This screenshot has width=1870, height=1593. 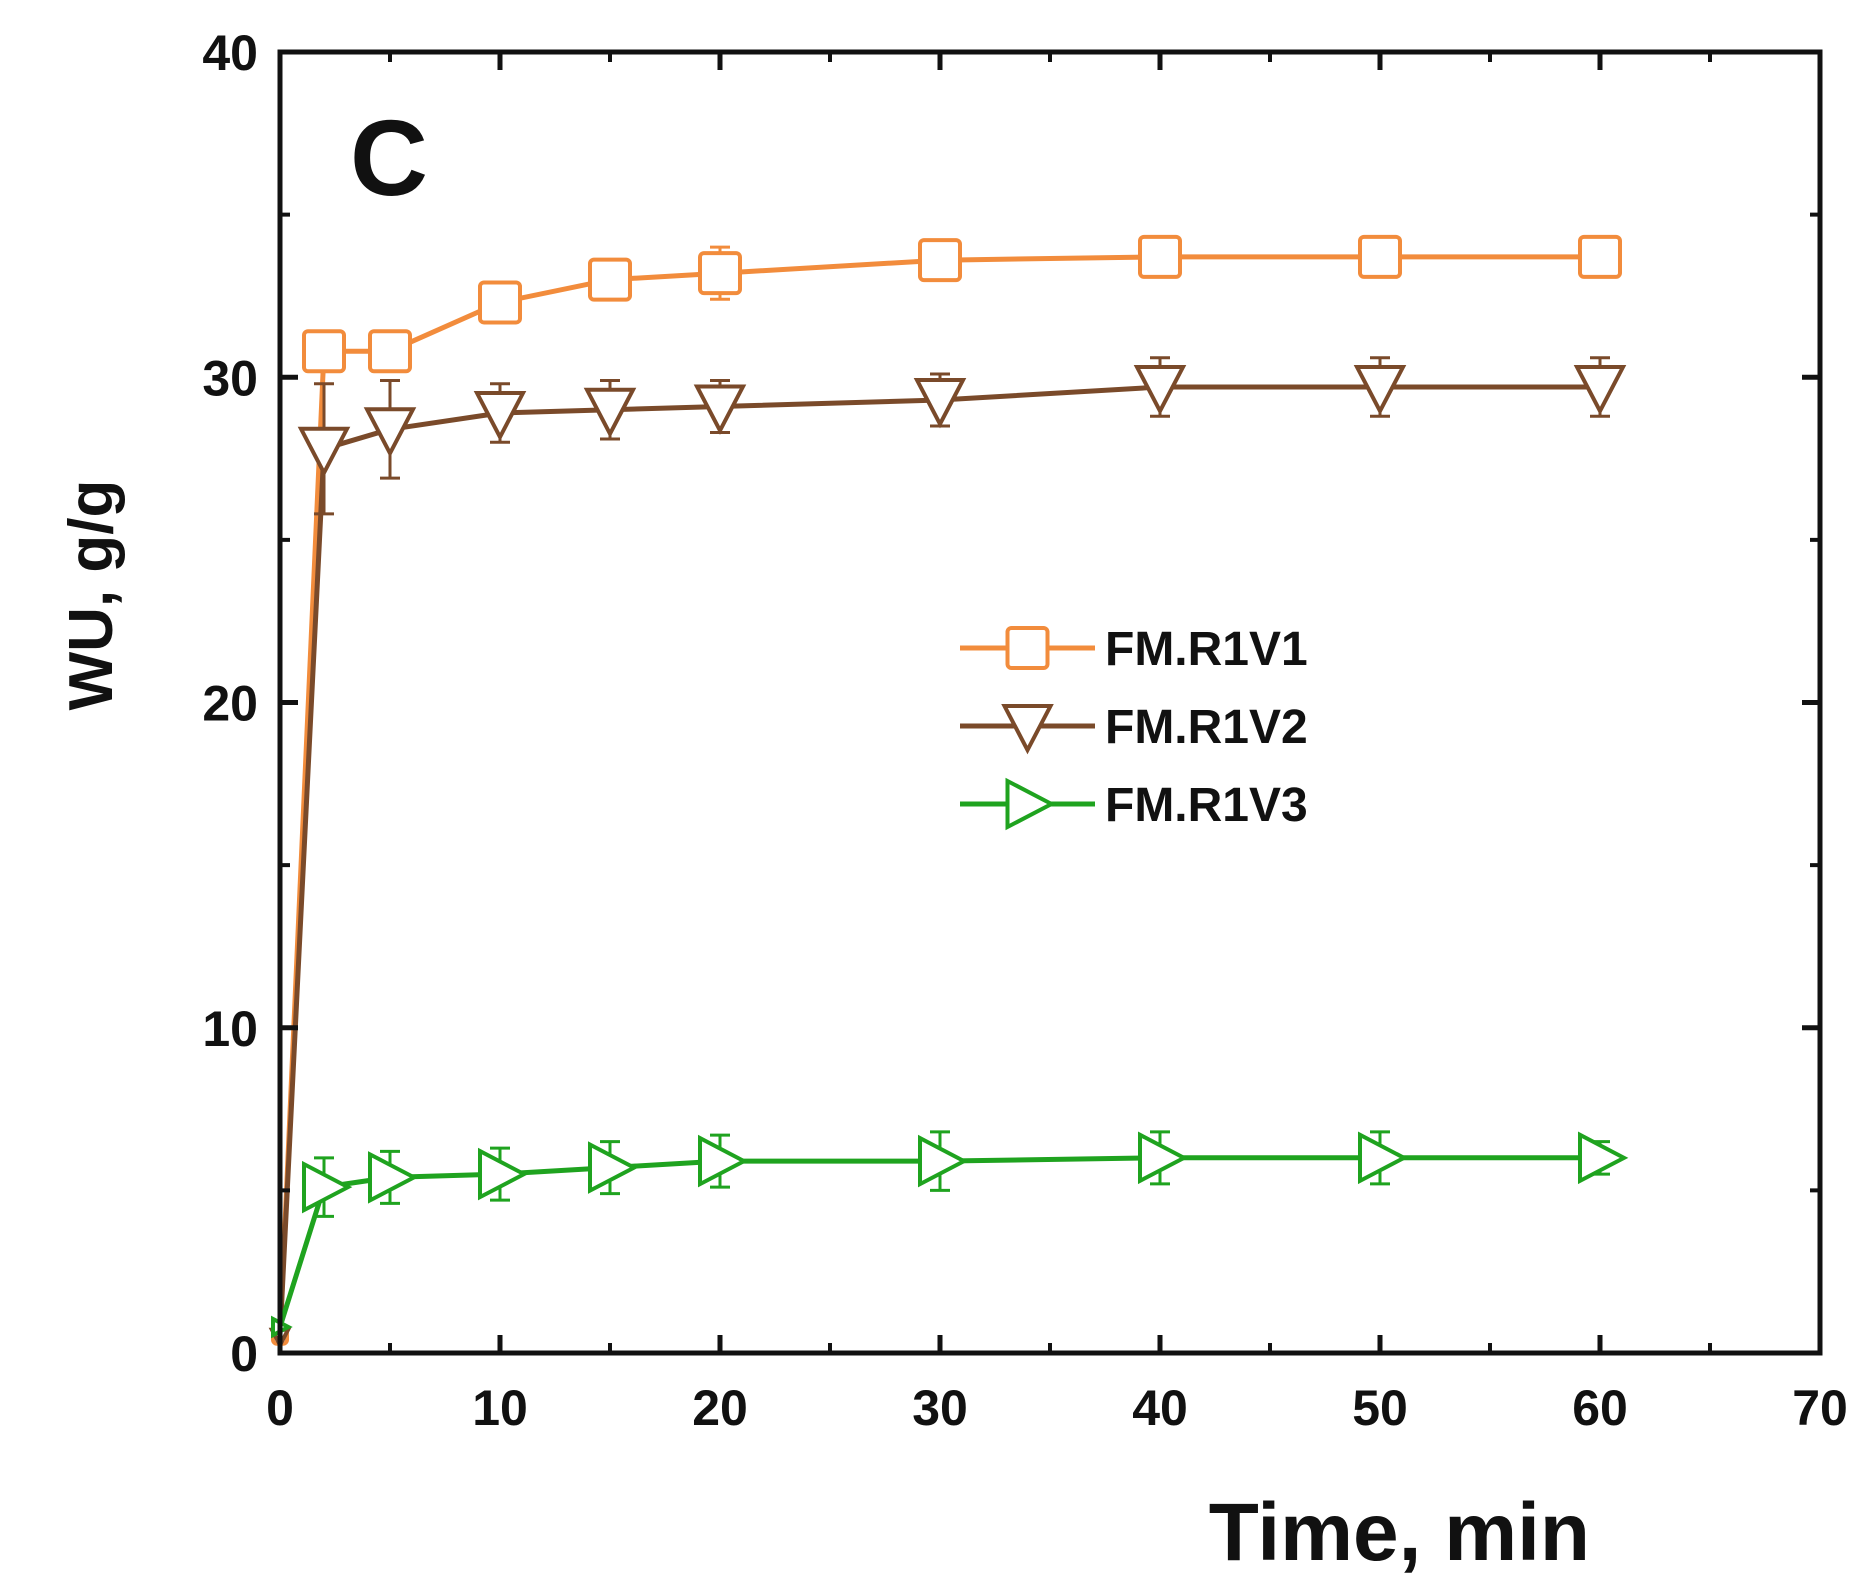 I want to click on y-tick-label: 20, so click(x=230, y=704).